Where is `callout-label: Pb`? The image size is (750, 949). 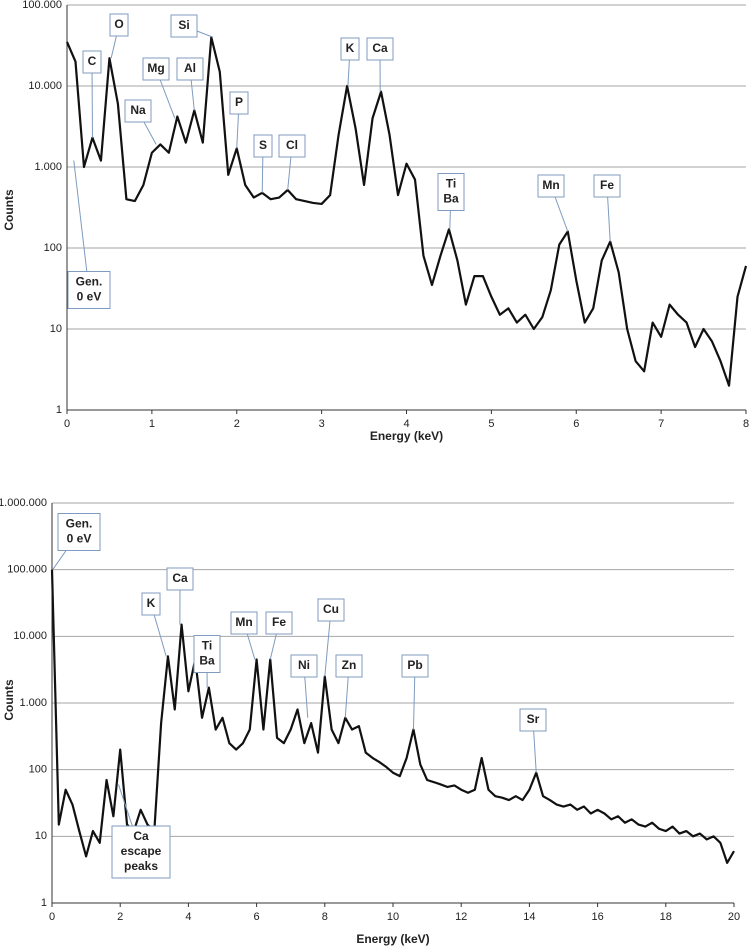
callout-label: Pb is located at coordinates (414, 665).